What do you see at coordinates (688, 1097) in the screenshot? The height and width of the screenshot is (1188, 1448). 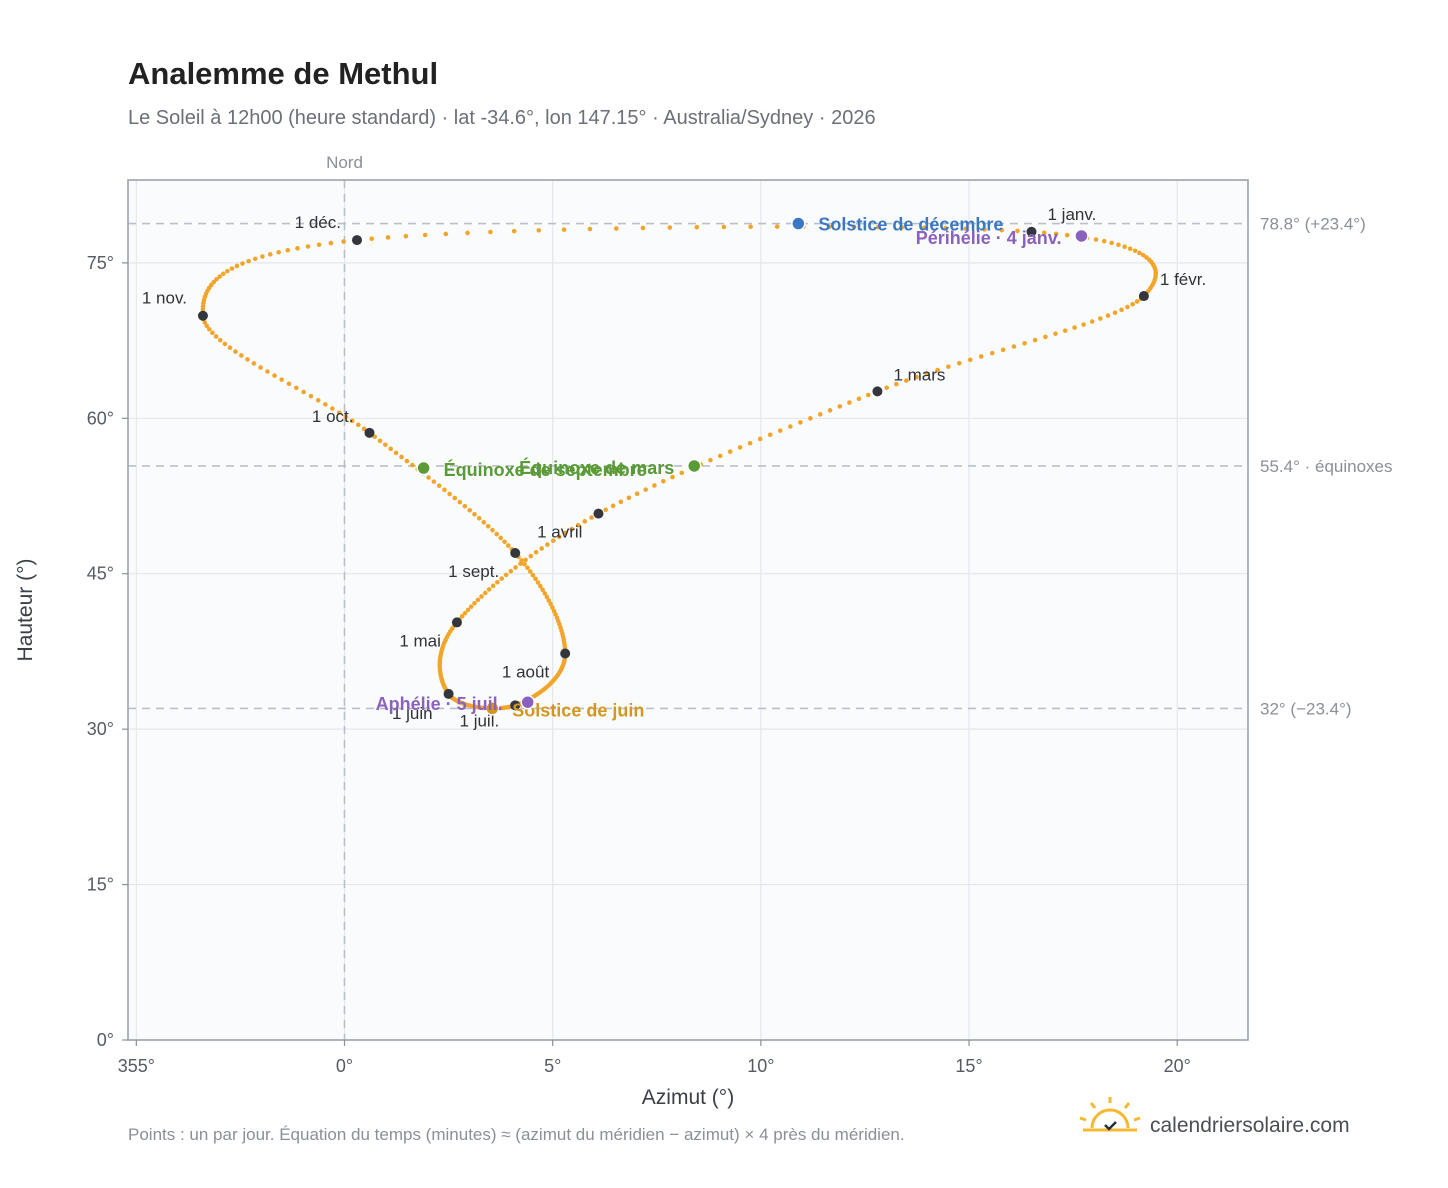 I see `x-axis-title: Azimut (°)` at bounding box center [688, 1097].